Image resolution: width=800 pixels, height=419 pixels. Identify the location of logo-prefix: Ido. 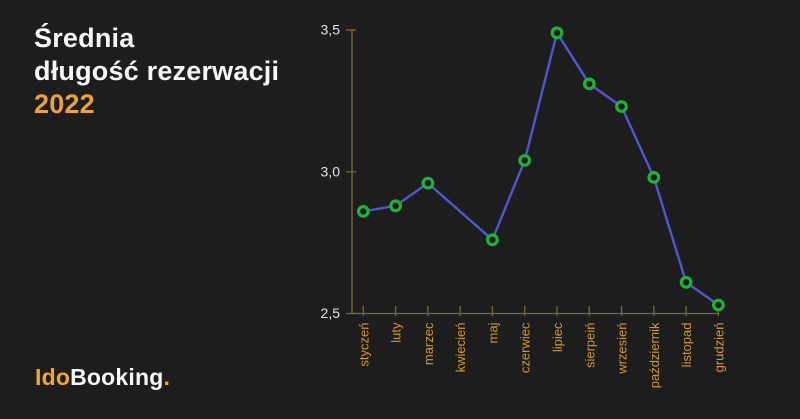
(53, 377).